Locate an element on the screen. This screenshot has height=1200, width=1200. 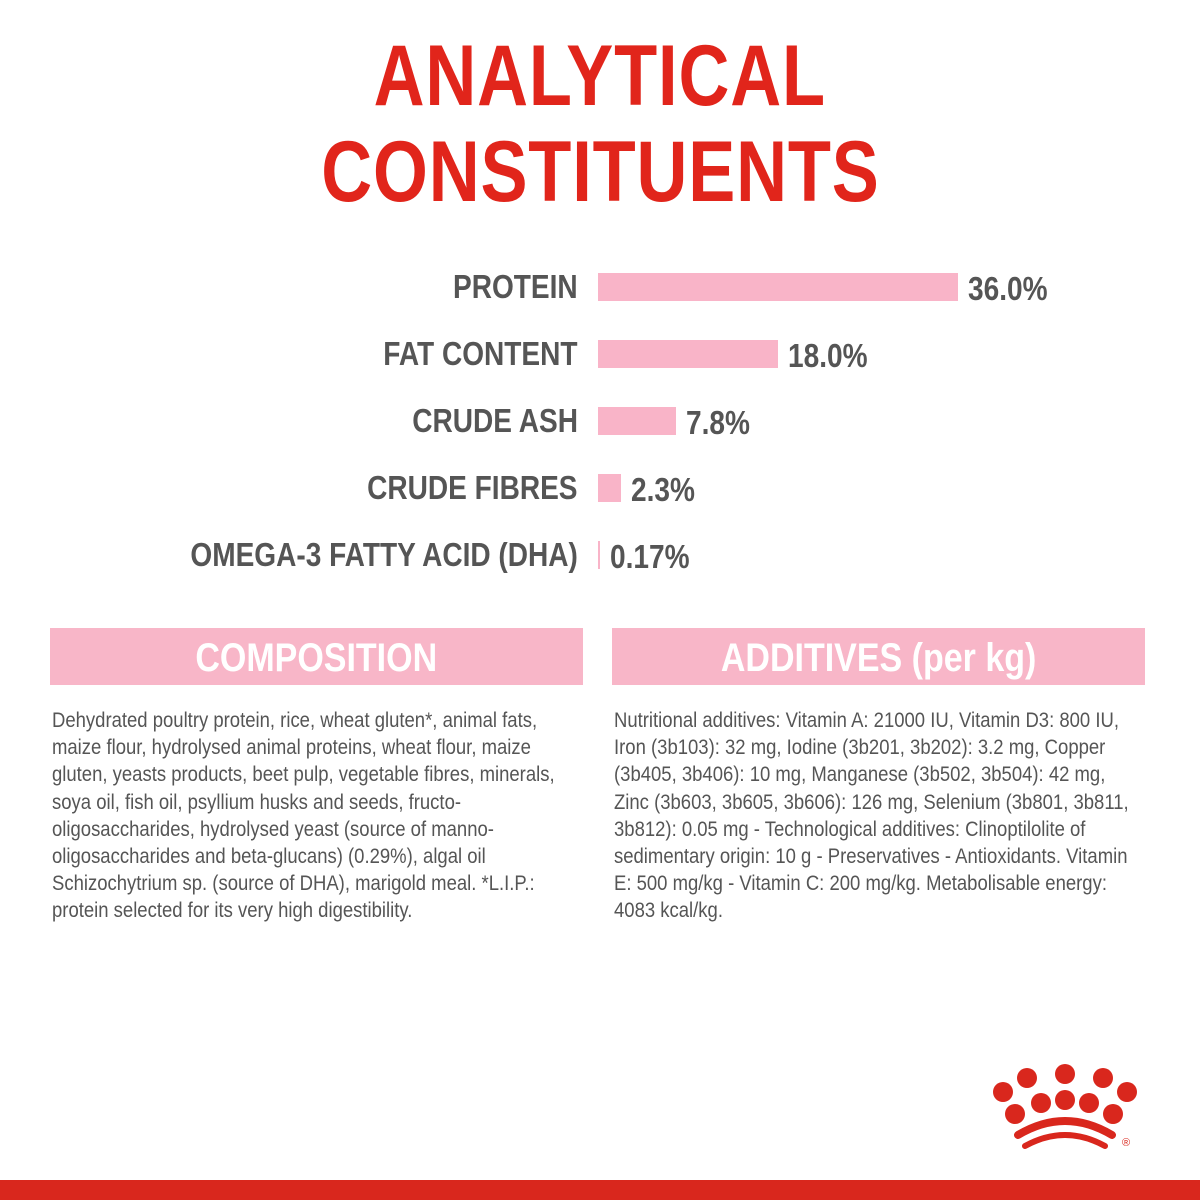
bar-value-label: 18.0% is located at coordinates (828, 355).